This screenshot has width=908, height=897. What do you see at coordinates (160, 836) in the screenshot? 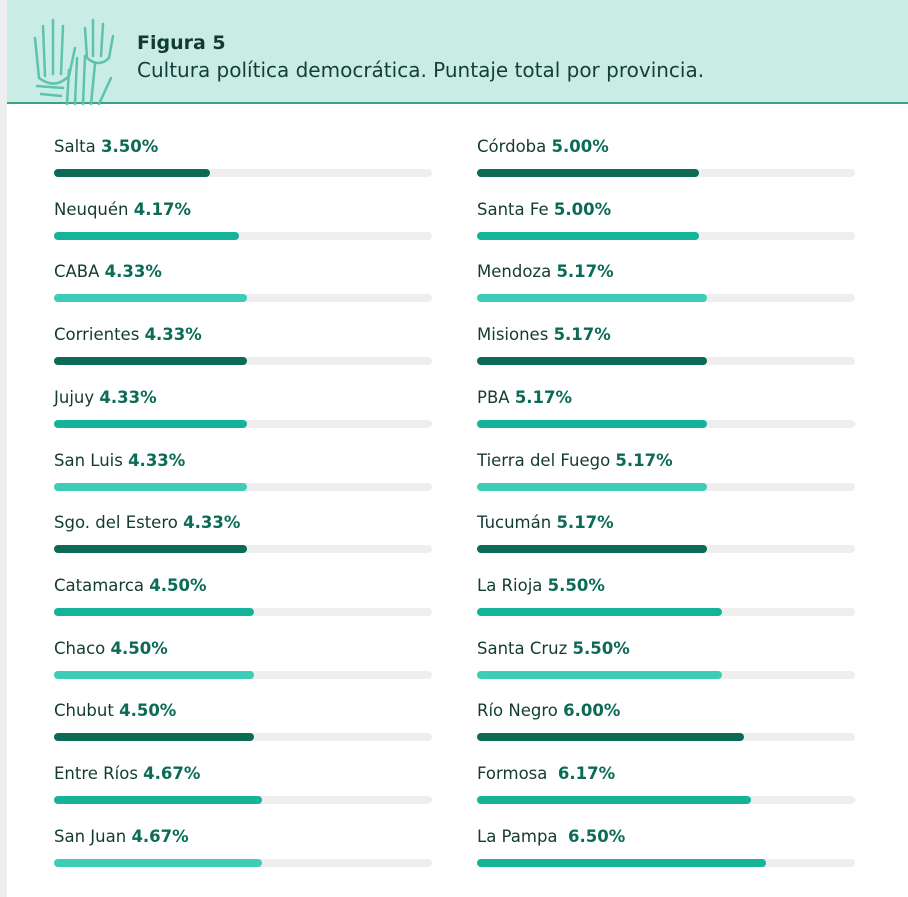
I see `value-label: 4.67%` at bounding box center [160, 836].